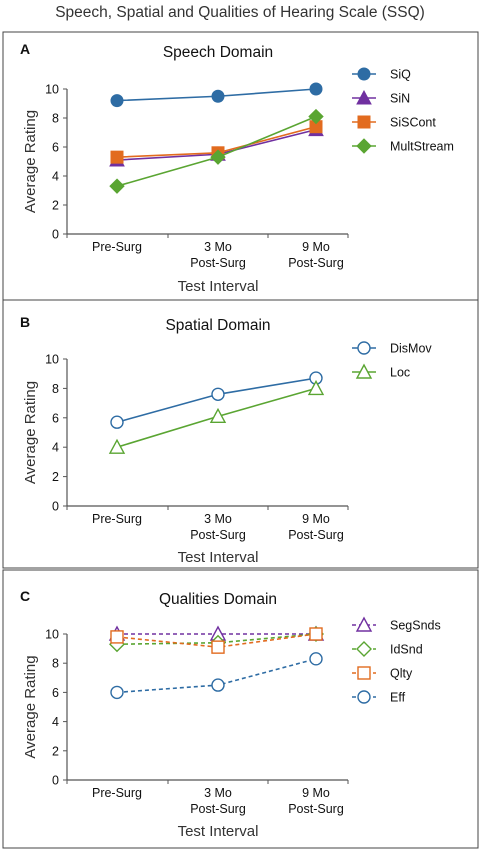  I want to click on panel-a-legend-item: SiSCont, so click(394, 122).